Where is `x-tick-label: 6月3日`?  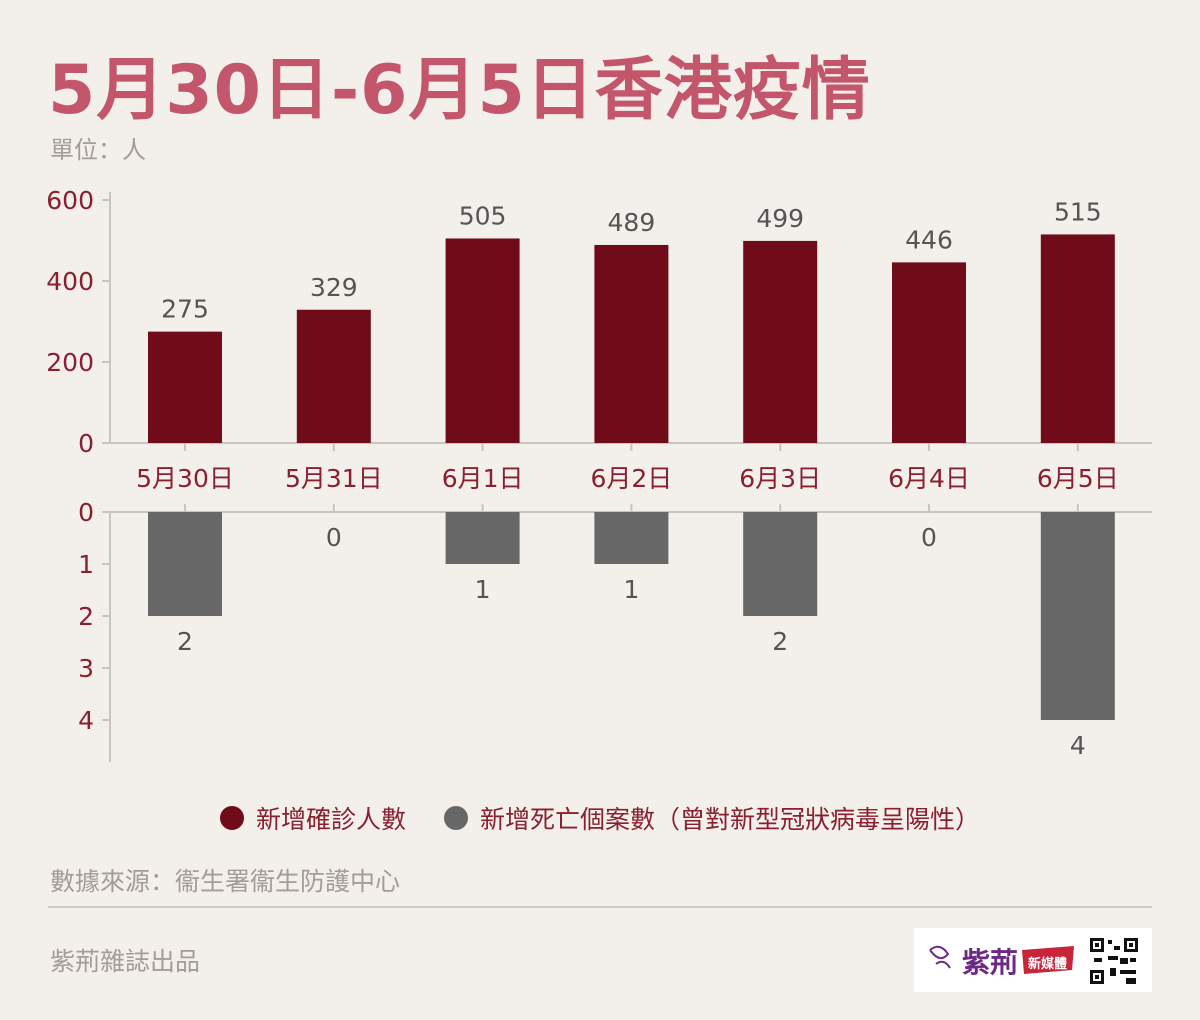
x-tick-label: 6月3日 is located at coordinates (780, 478).